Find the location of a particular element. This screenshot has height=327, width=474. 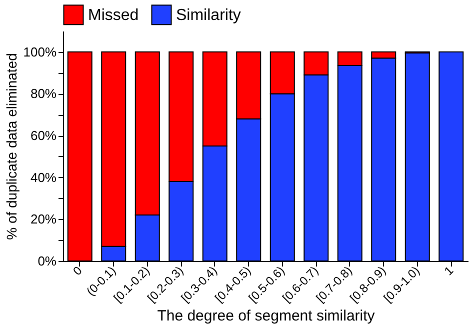

x-axis-title: The degree of segment similarity is located at coordinates (266, 315).